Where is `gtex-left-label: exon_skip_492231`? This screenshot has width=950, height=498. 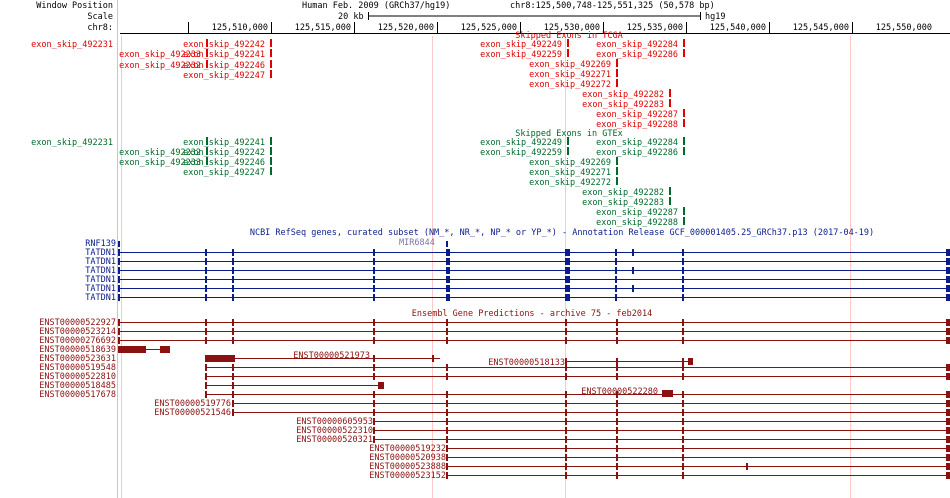
gtex-left-label: exon_skip_492231 is located at coordinates (72, 143).